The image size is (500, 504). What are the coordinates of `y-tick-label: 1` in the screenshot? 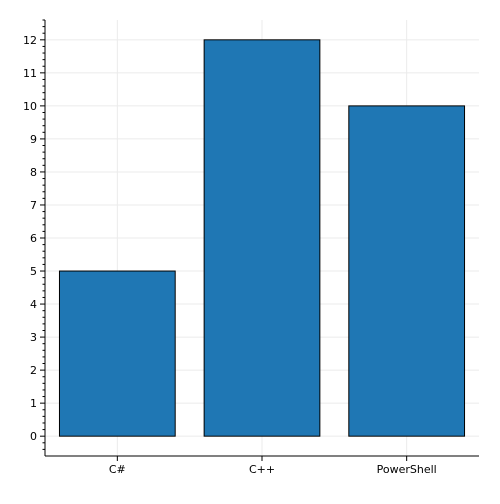 It's located at (33, 403).